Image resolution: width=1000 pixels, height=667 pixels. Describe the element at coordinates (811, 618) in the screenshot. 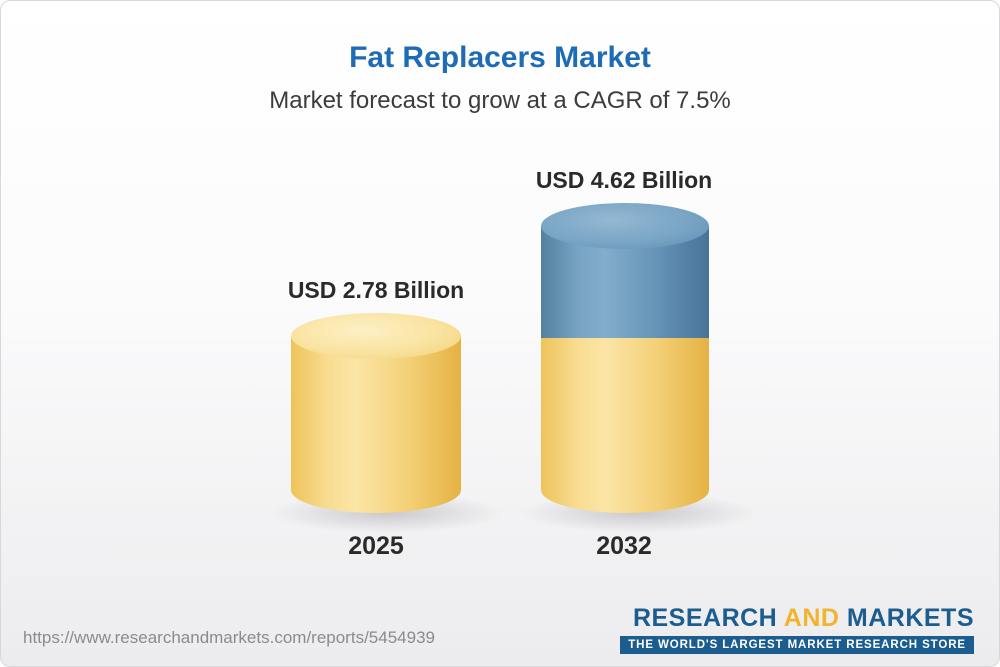

I see `logo-word-and: AND` at that location.